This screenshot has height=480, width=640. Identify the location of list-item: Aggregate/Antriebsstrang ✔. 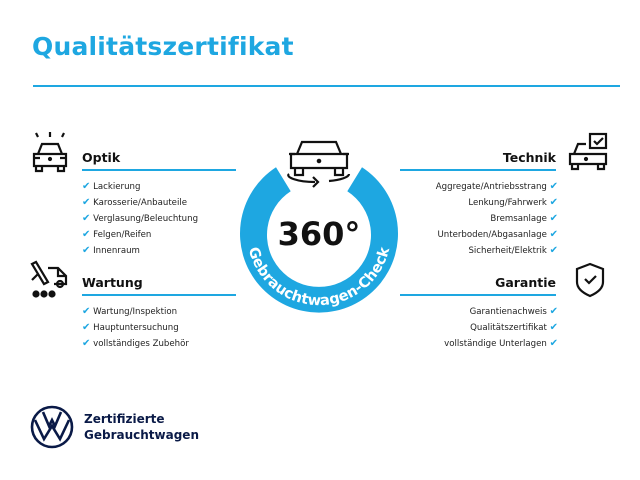
(496, 186).